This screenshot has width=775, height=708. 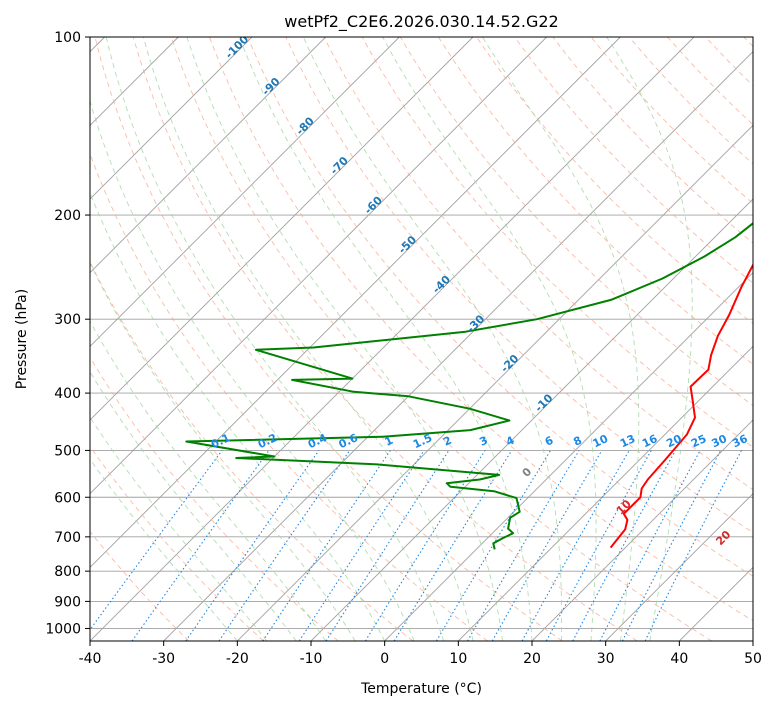 What do you see at coordinates (421, 689) in the screenshot?
I see `x-axis-title: Temperature (°C)` at bounding box center [421, 689].